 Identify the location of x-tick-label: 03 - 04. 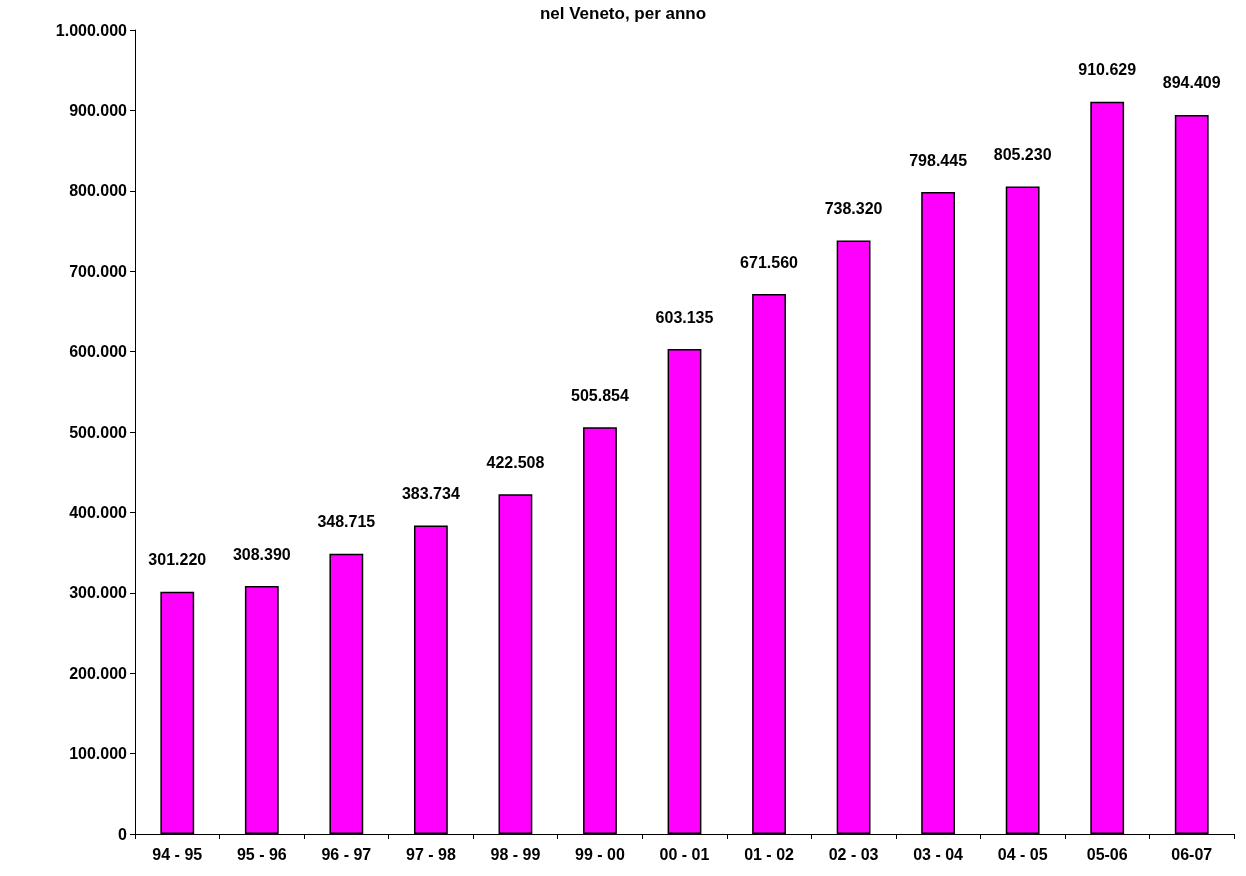
(938, 854).